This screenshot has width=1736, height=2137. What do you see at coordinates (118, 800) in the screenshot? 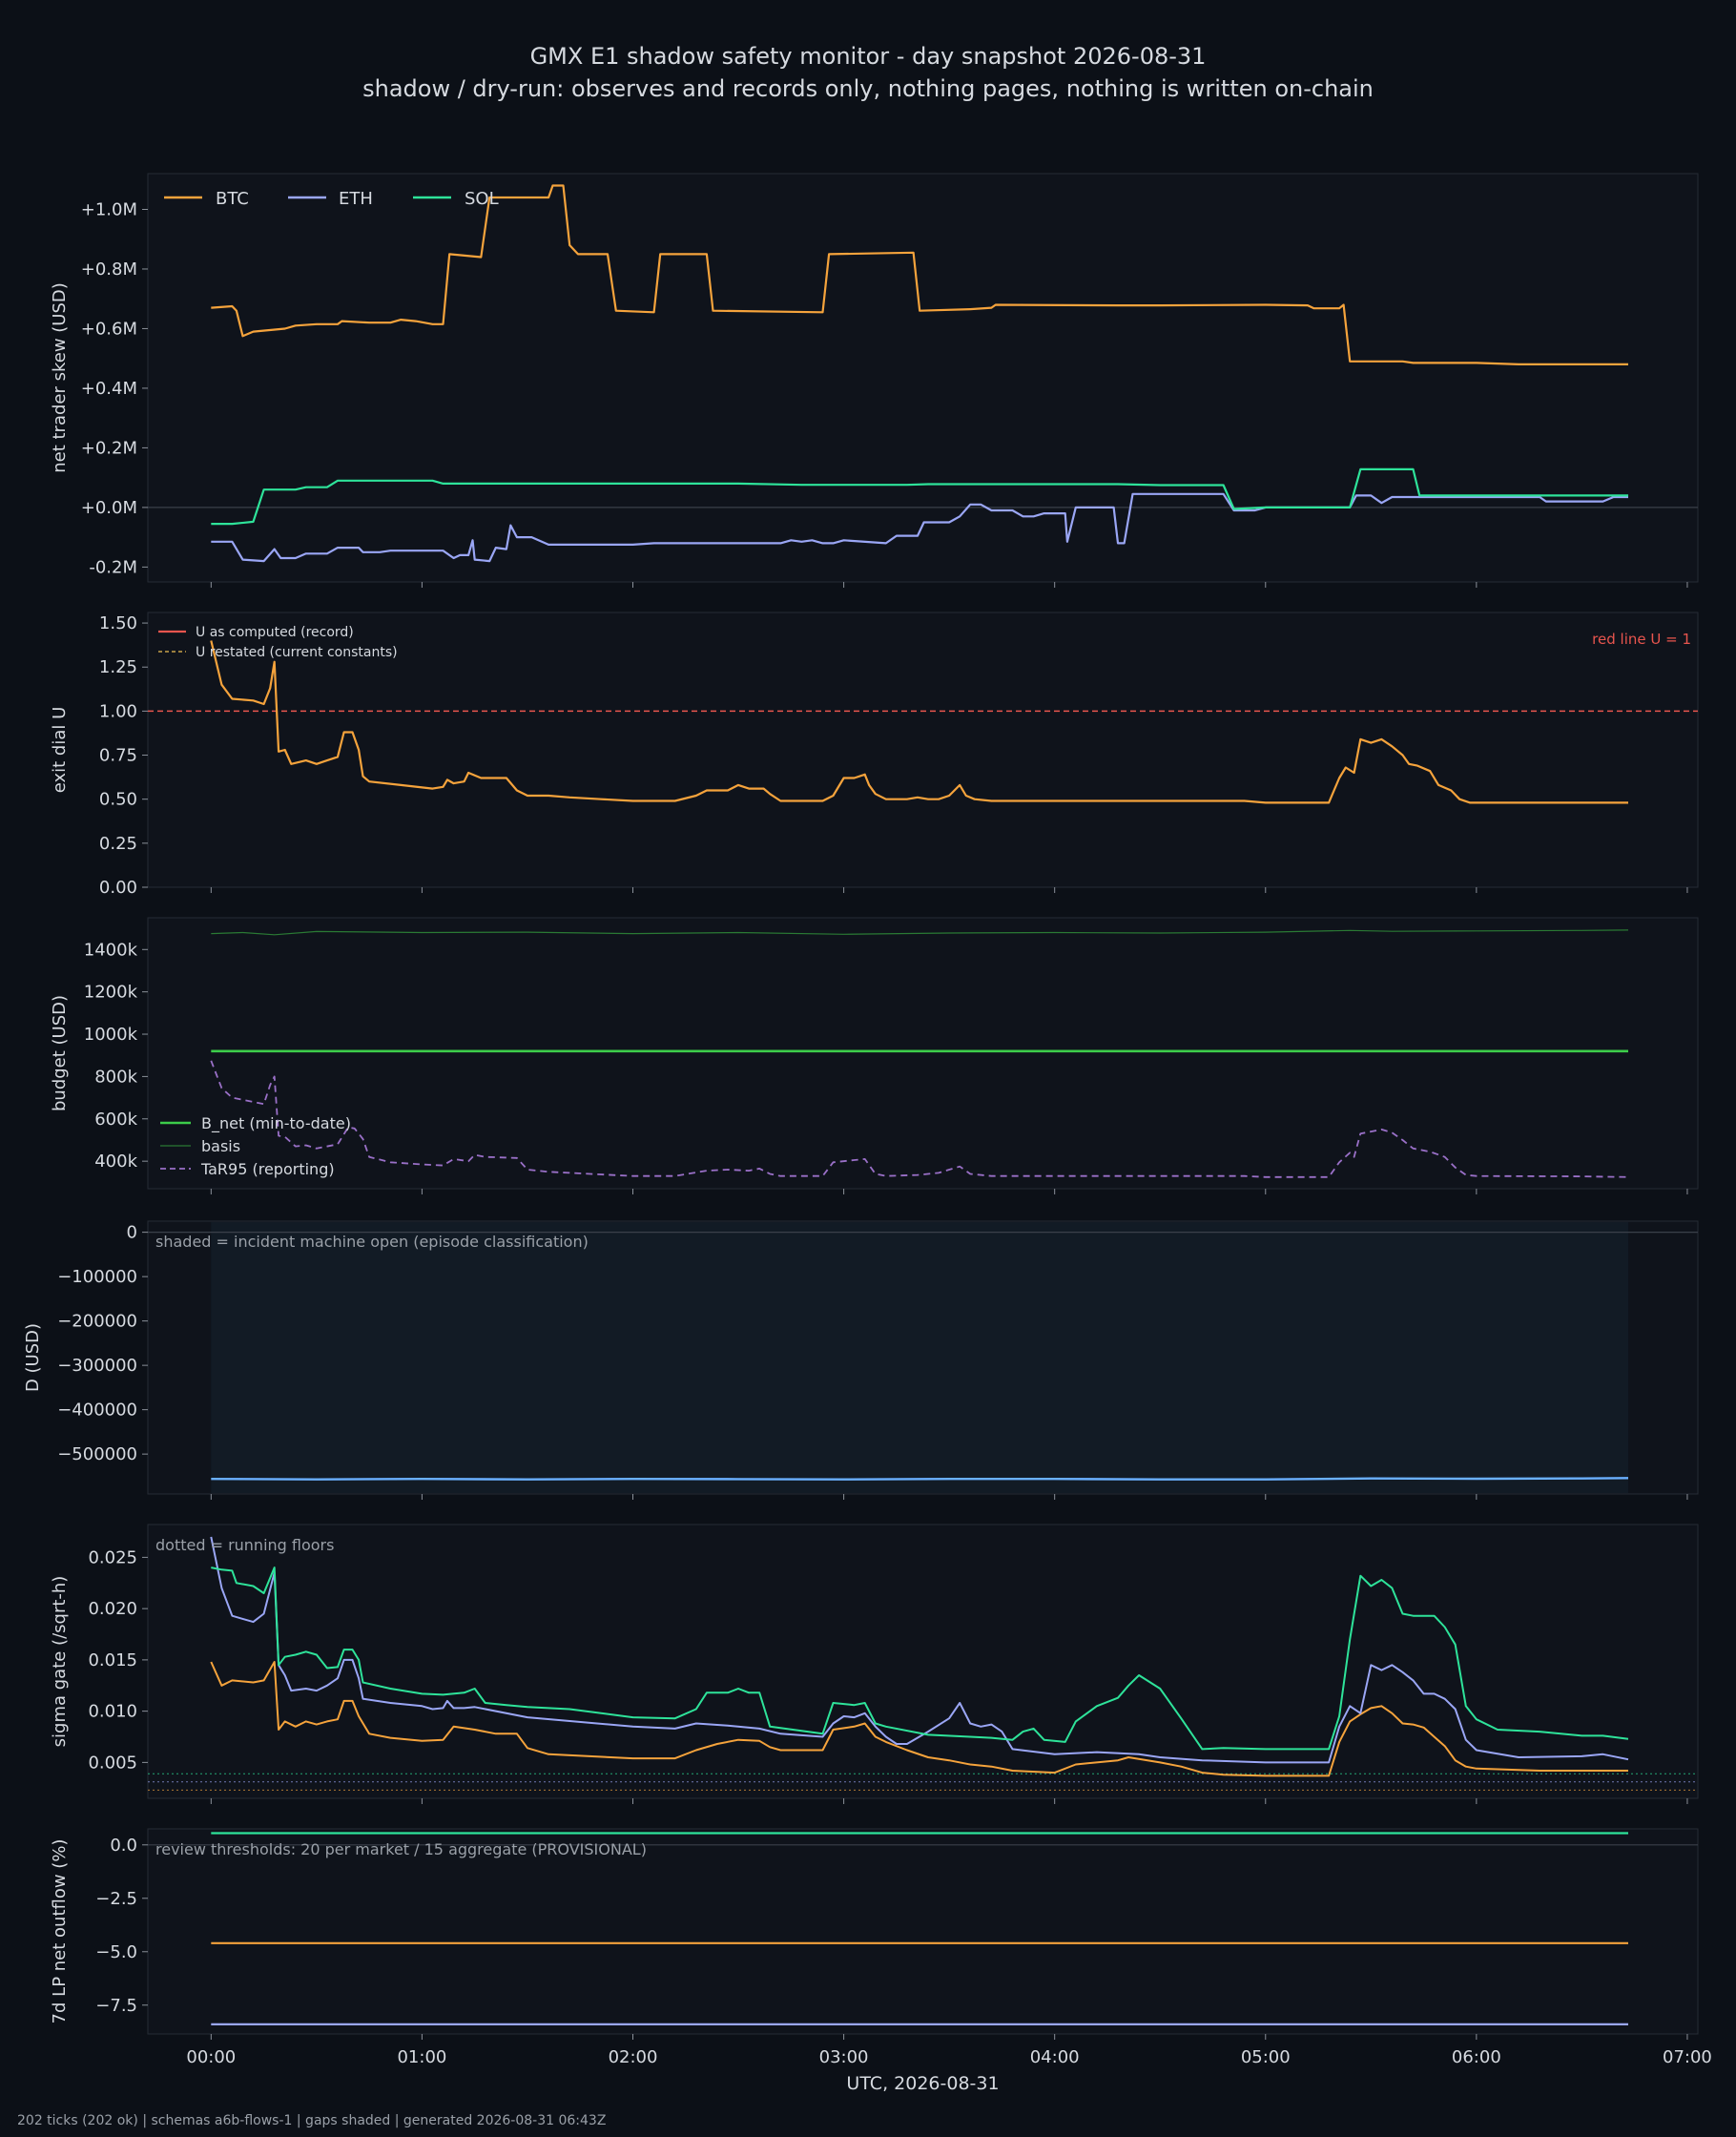
I see `y-tick-label: 0.50` at bounding box center [118, 800].